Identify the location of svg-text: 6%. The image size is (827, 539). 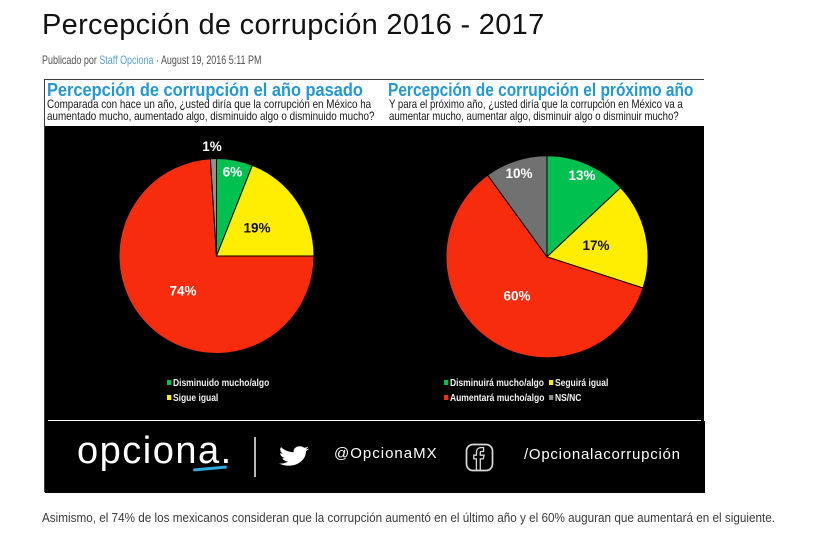
(233, 172).